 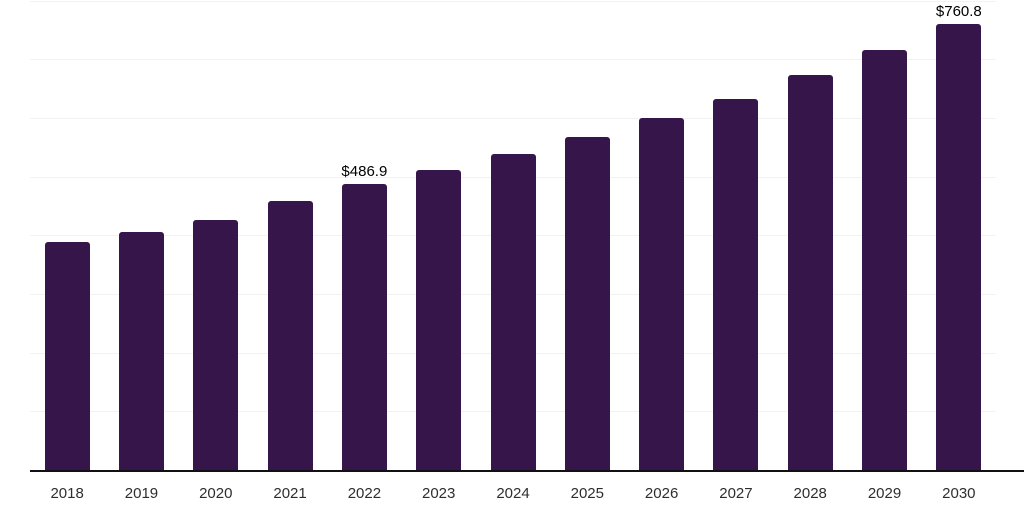 What do you see at coordinates (959, 246) in the screenshot?
I see `bar-2030` at bounding box center [959, 246].